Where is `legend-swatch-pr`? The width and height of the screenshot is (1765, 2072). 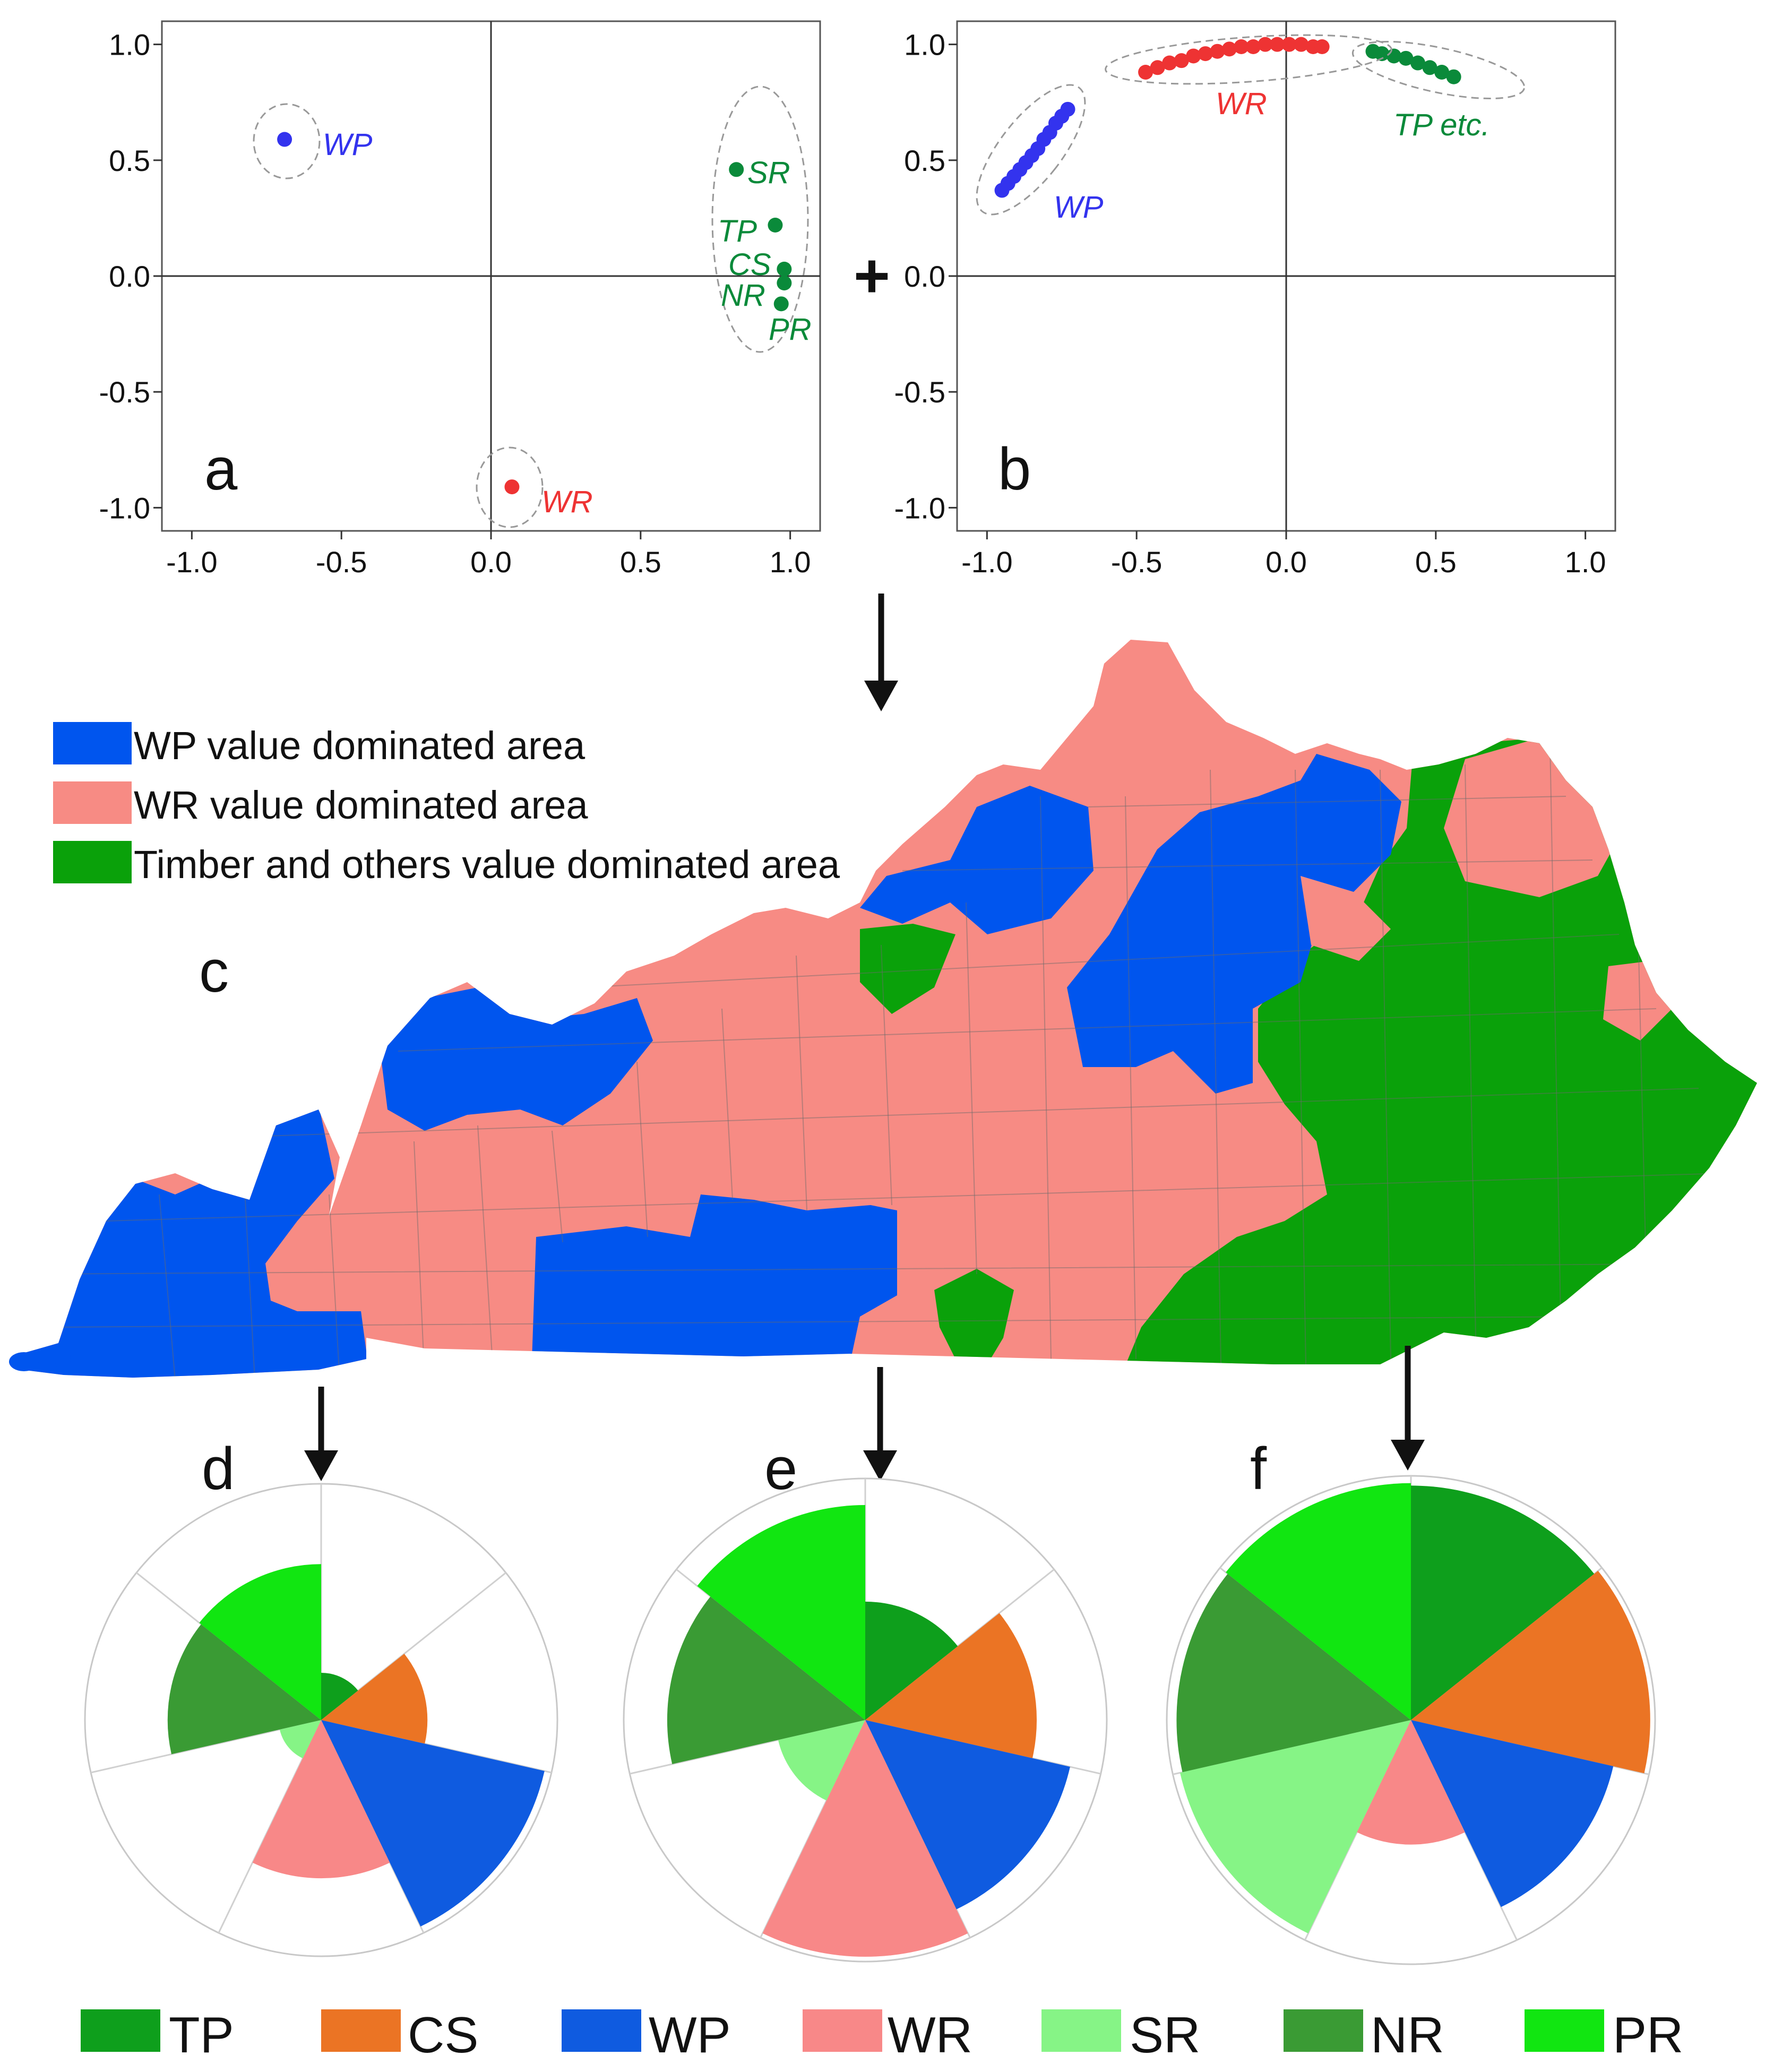
legend-swatch-pr is located at coordinates (1565, 2030).